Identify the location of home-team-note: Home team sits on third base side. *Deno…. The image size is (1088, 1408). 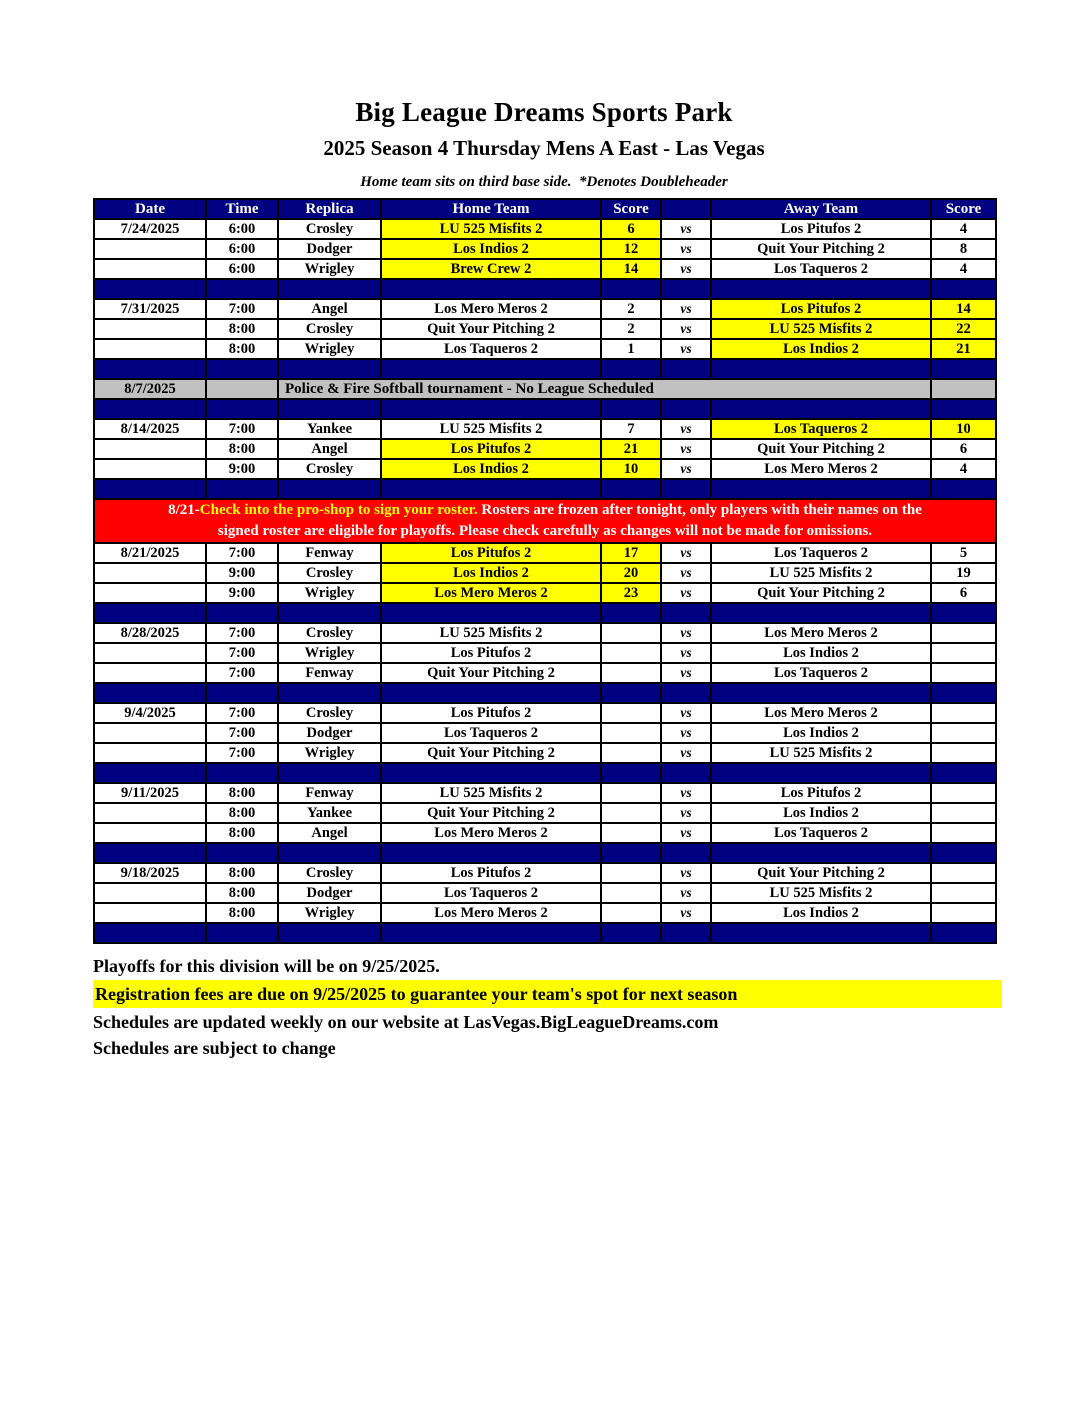
(544, 182).